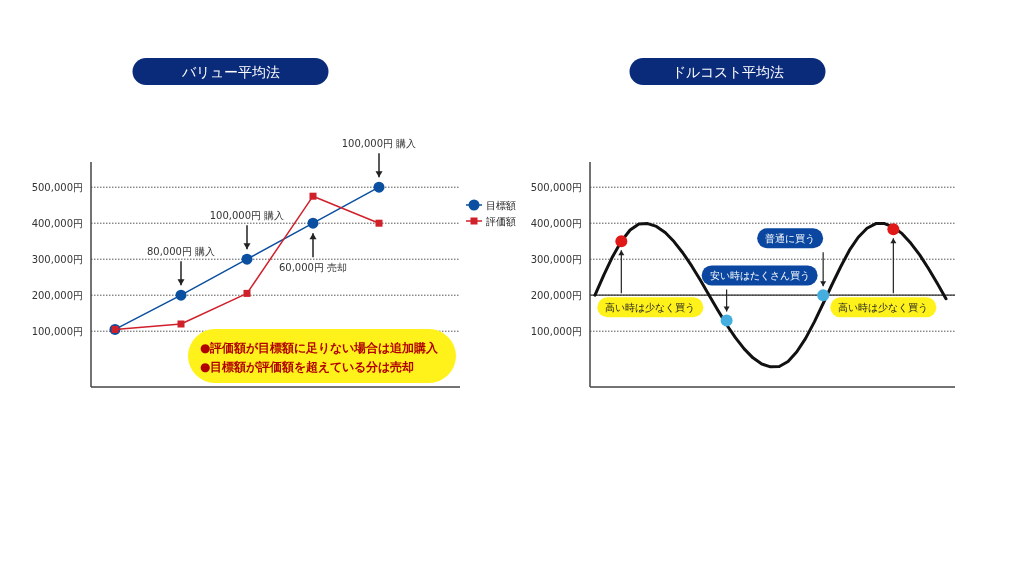 The image size is (1024, 576). What do you see at coordinates (230, 71) in the screenshot?
I see `chart-title: バリュー平均法` at bounding box center [230, 71].